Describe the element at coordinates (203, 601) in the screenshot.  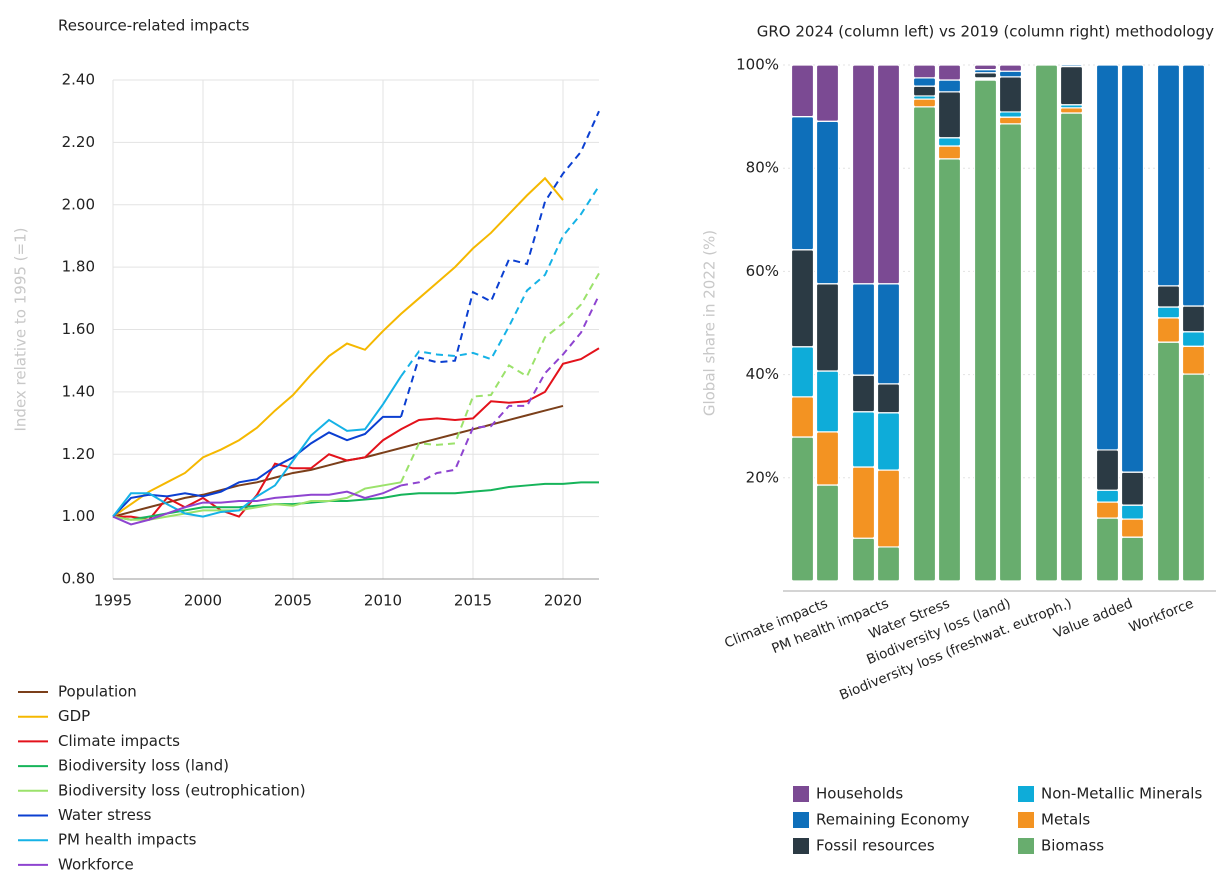
I see `x-tick-label: 2000` at that location.